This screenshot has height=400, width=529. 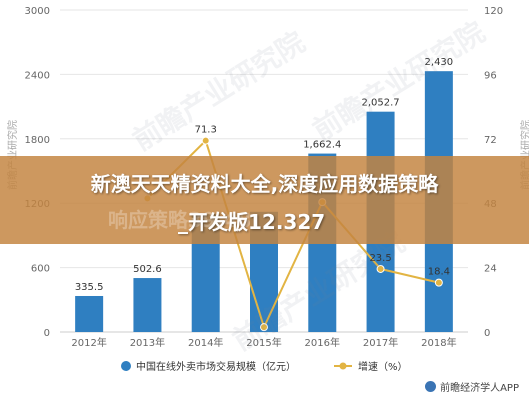 I want to click on y-left-tick-label: 0, so click(x=47, y=333).